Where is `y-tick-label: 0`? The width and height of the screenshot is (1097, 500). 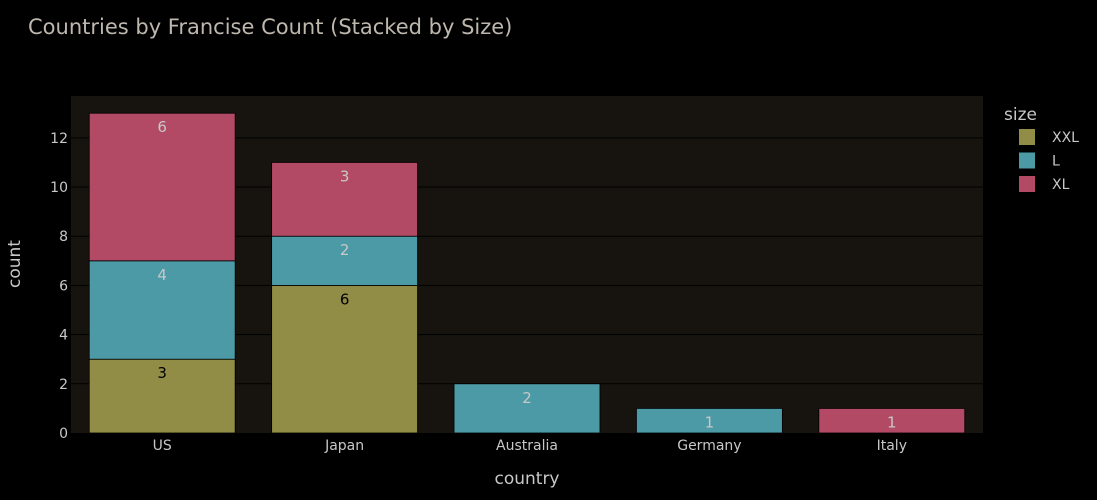 y-tick-label: 0 is located at coordinates (63, 434).